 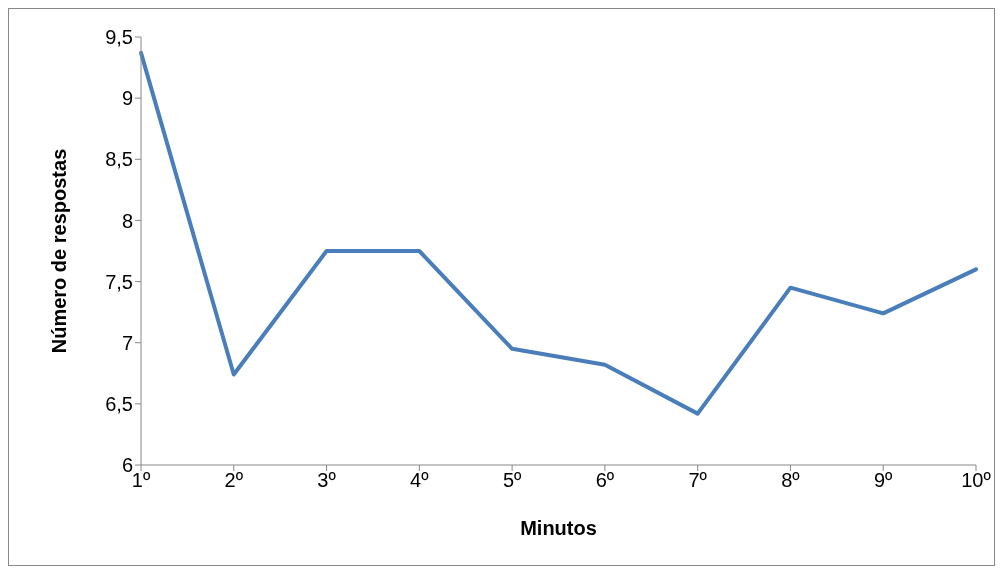 What do you see at coordinates (698, 480) in the screenshot?
I see `x-tick-label: 7º` at bounding box center [698, 480].